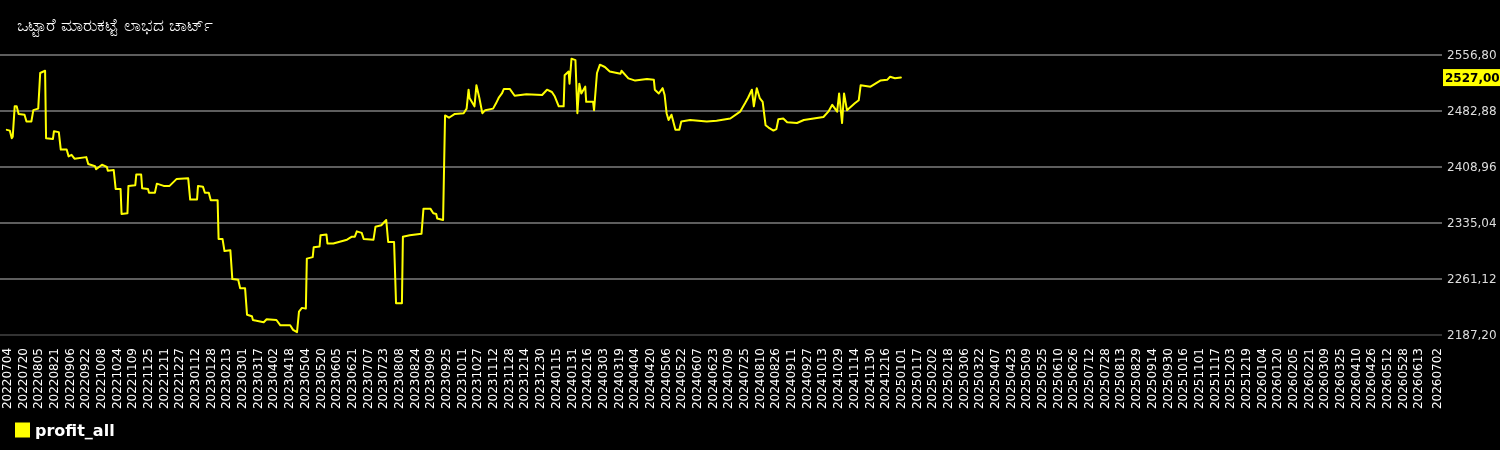 The width and height of the screenshot is (1500, 450). Describe the element at coordinates (320, 379) in the screenshot. I see `x-tick-label: 20230520` at that location.